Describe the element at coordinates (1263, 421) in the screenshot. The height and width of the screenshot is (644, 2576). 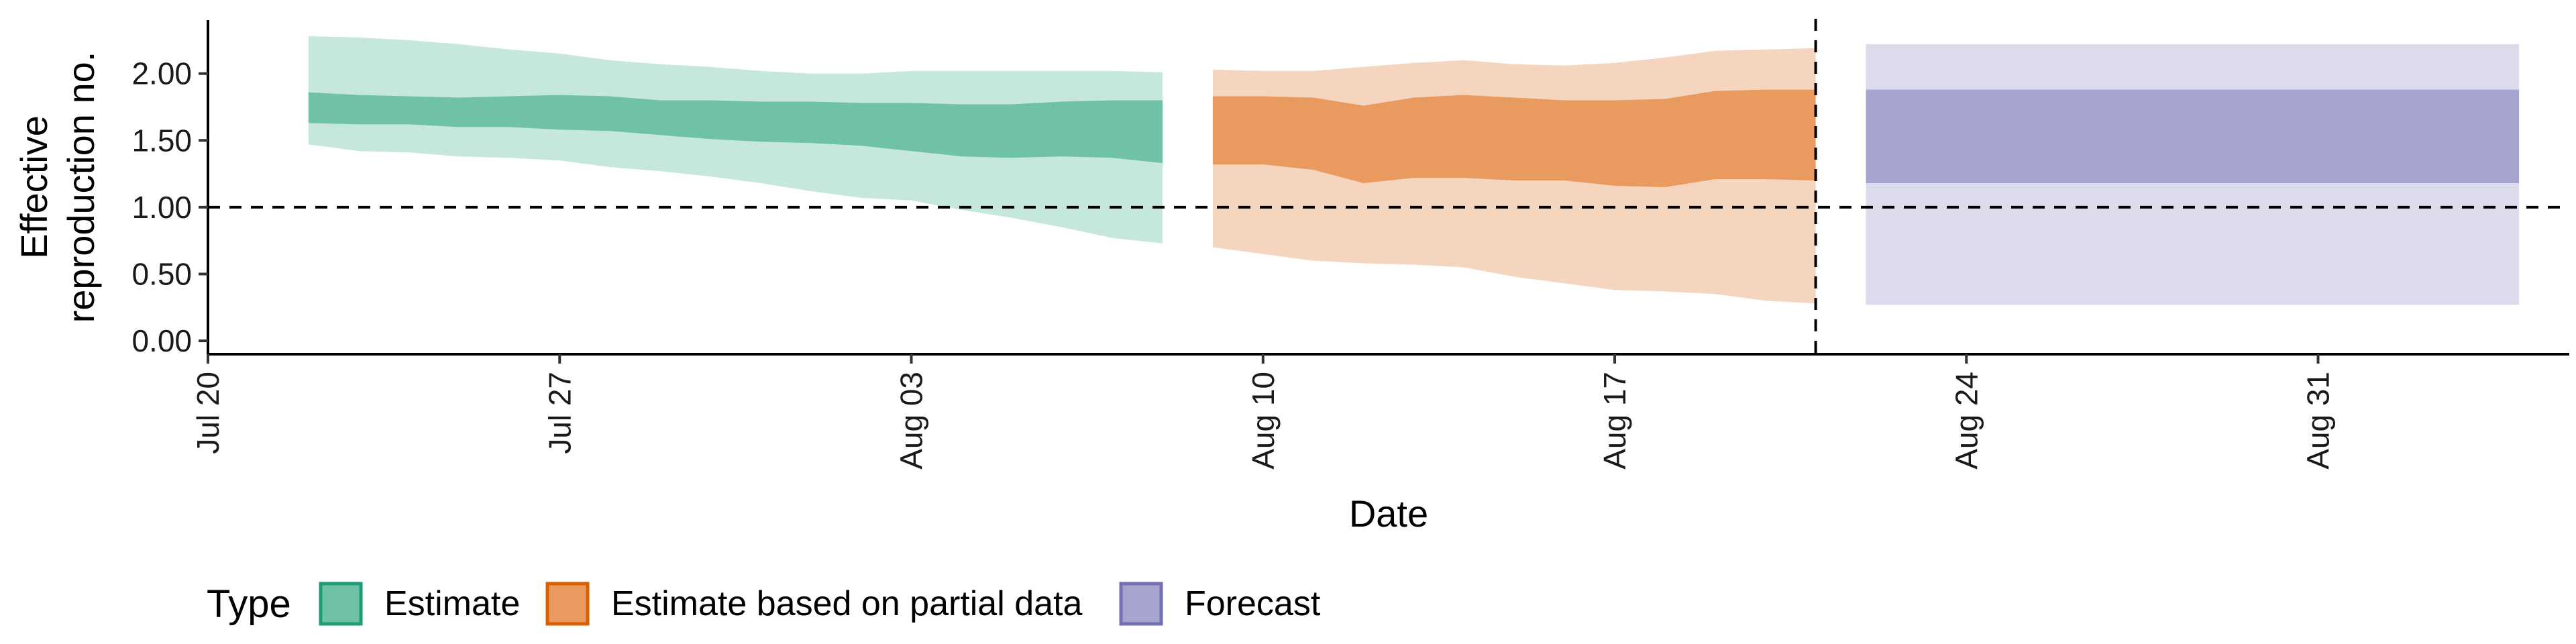
I see `x-tick-label: Aug 10` at that location.